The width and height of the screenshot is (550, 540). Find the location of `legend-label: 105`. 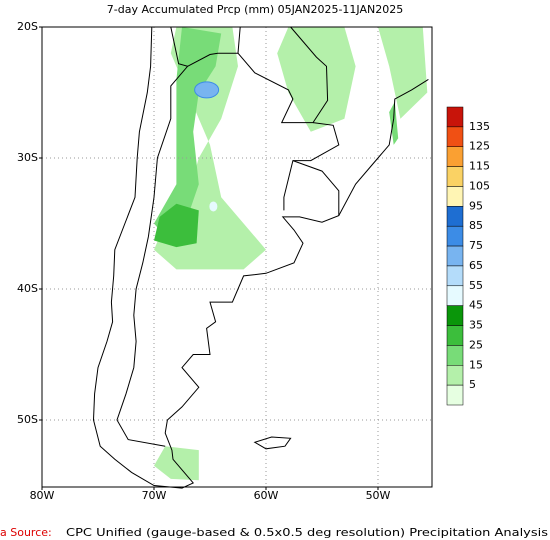

legend-label: 105 is located at coordinates (479, 185).